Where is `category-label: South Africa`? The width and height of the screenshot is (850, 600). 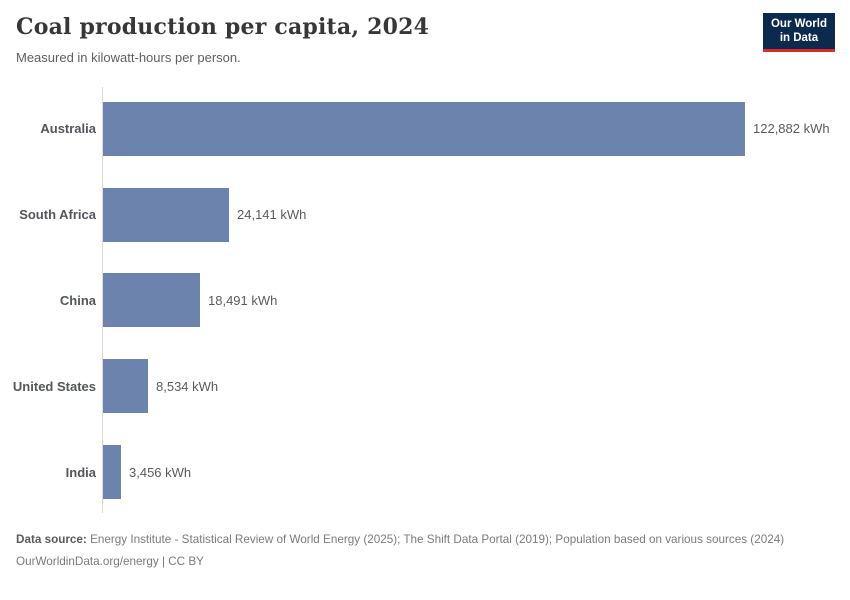
category-label: South Africa is located at coordinates (57, 215).